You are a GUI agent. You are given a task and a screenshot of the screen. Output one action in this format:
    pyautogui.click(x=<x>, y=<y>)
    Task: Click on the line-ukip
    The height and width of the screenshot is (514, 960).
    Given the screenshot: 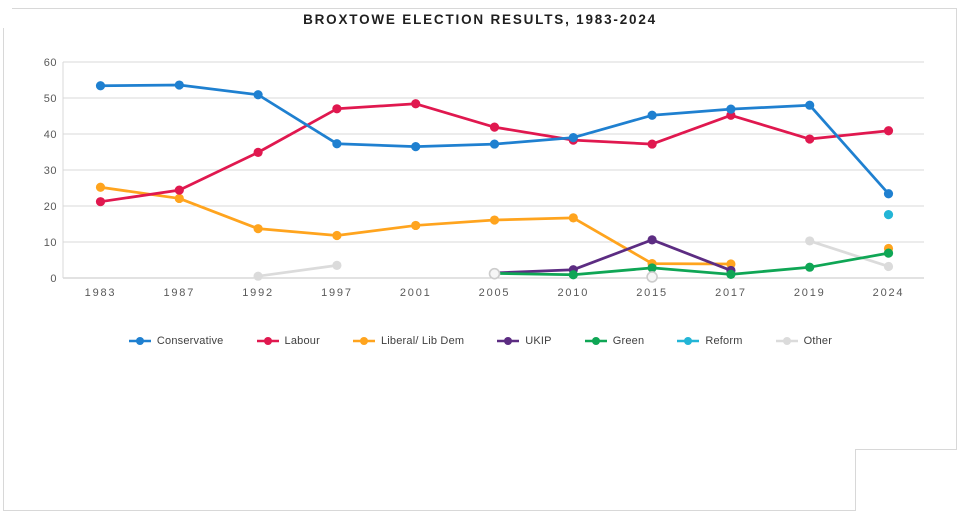 What is the action you would take?
    pyautogui.click(x=613, y=256)
    